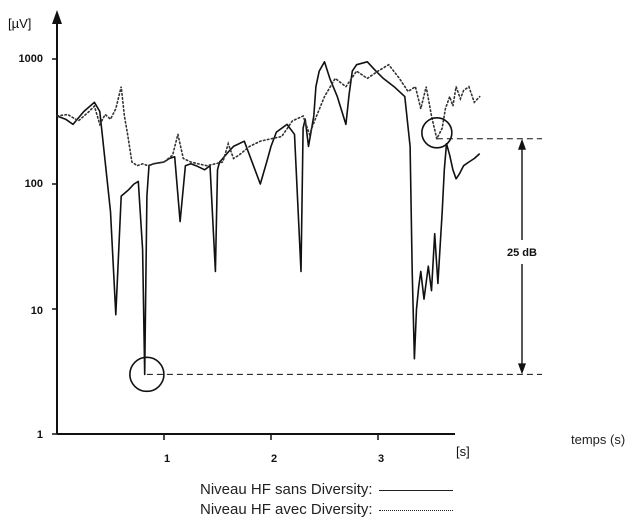  I want to click on series-line-avec-diversity, so click(268, 115).